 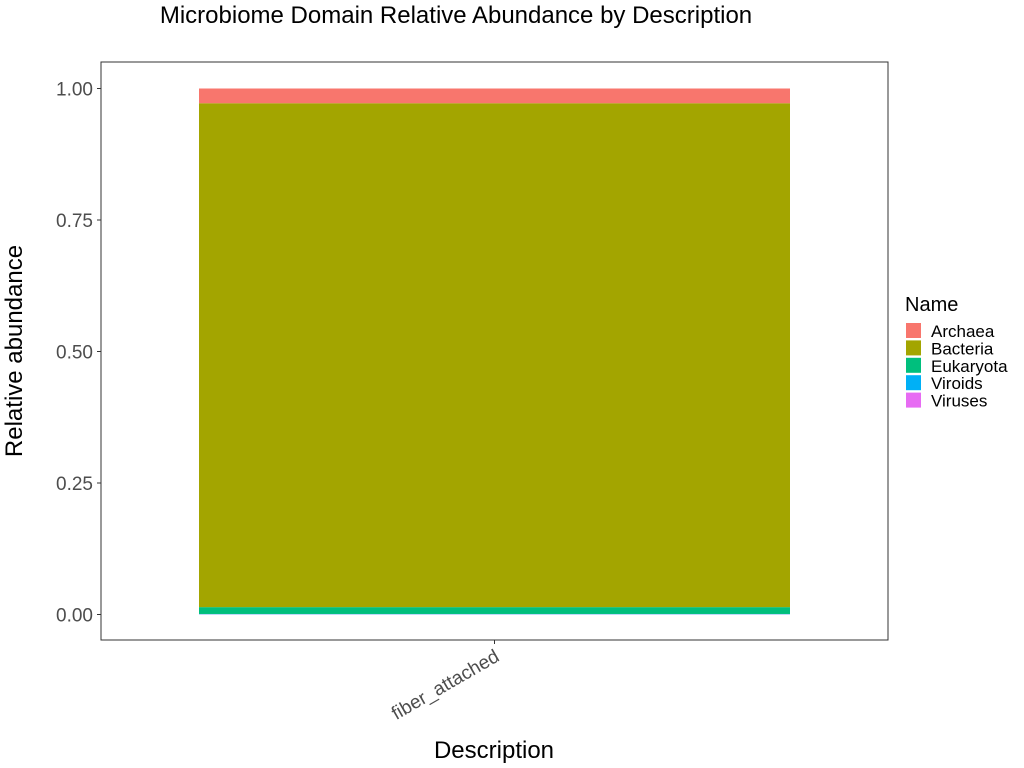 I want to click on x-tick-label: fiber_attached, so click(x=445, y=685).